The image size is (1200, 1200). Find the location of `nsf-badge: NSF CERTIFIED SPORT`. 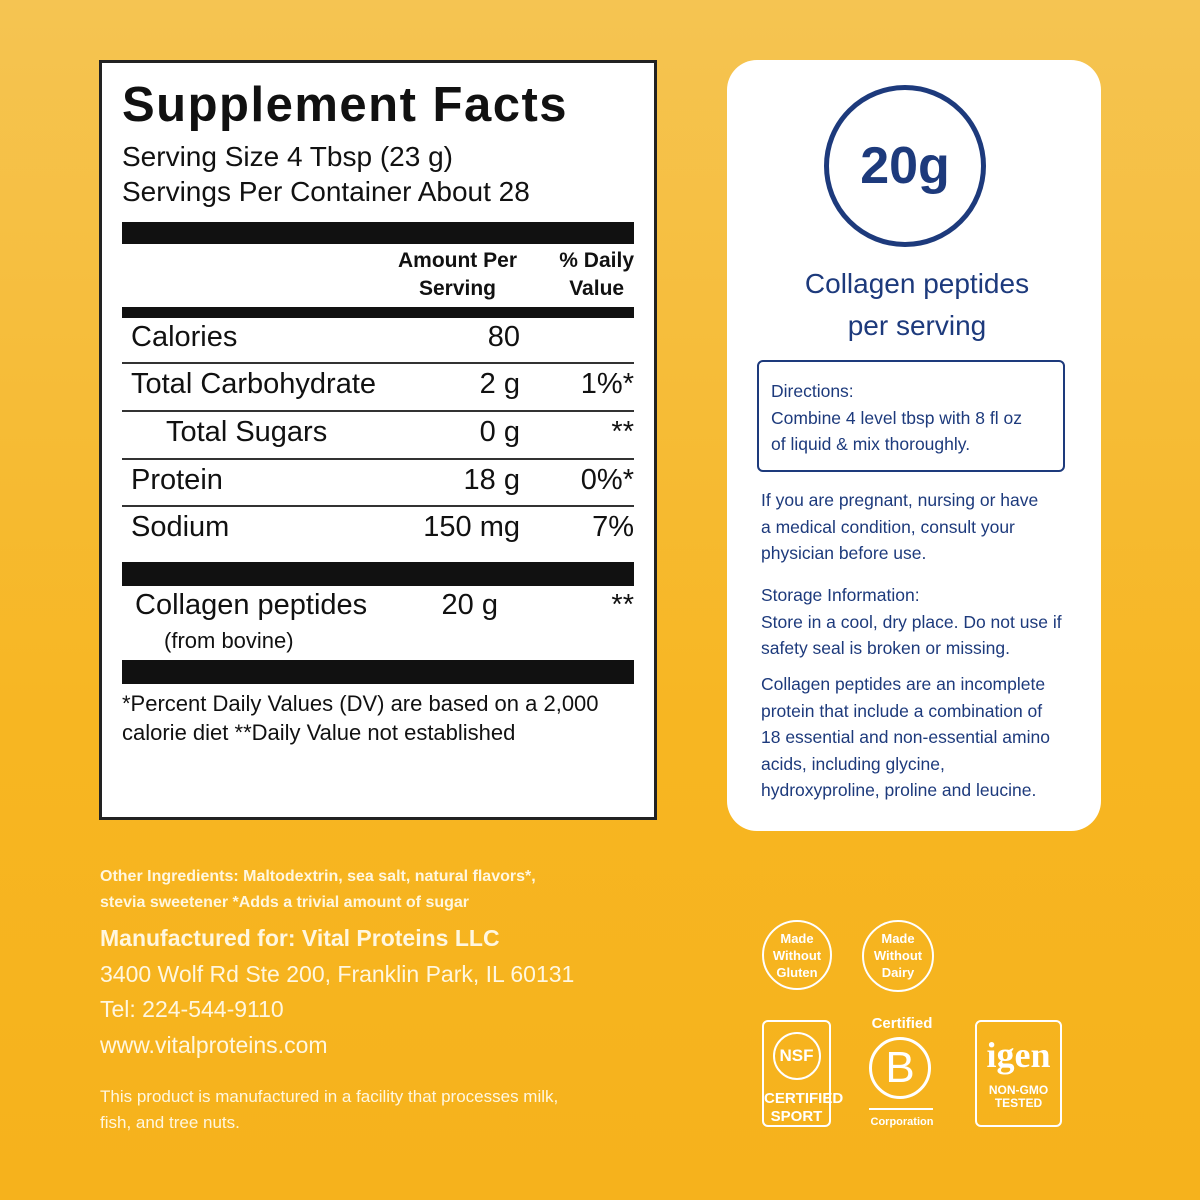

nsf-badge: NSF CERTIFIED SPORT is located at coordinates (802, 1073).